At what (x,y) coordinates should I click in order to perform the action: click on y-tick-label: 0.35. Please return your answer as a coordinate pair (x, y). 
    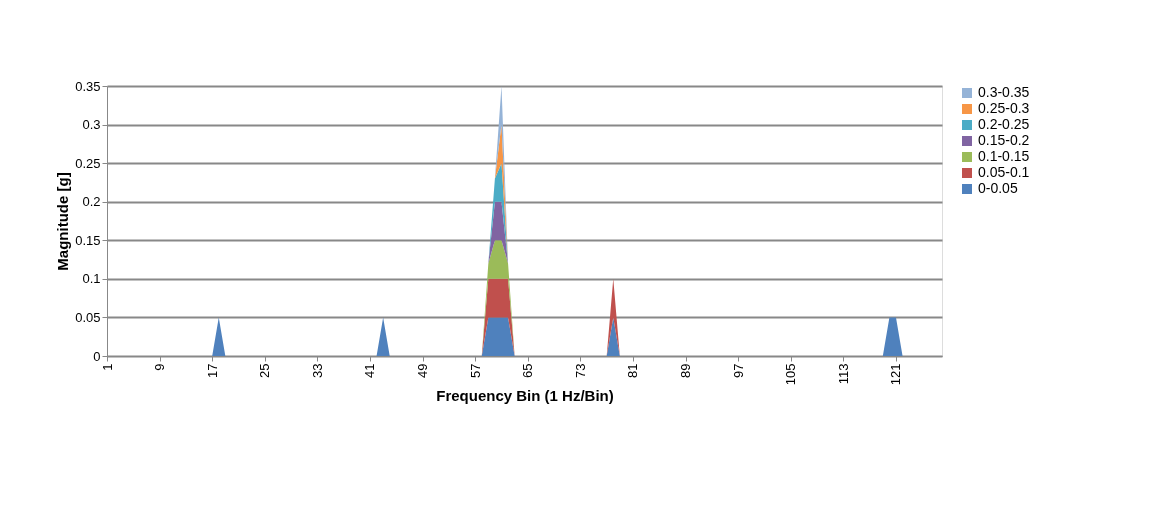
    Looking at the image, I should click on (88, 86).